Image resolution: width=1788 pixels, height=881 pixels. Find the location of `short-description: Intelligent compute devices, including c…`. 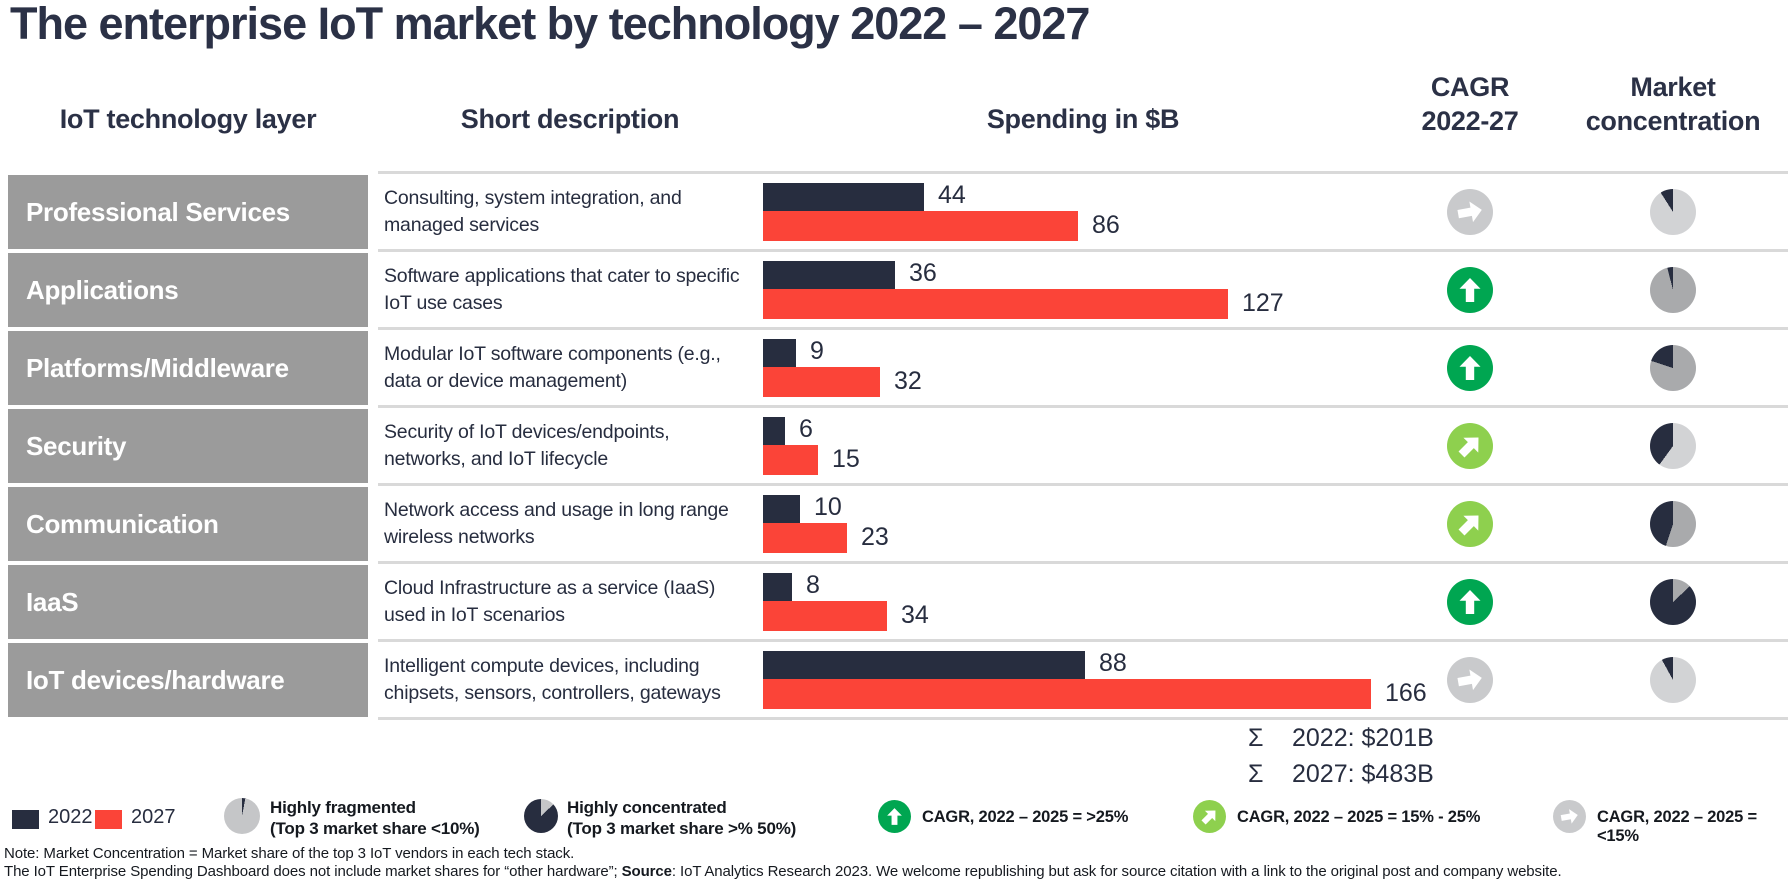

short-description: Intelligent compute devices, including c… is located at coordinates (552, 679).